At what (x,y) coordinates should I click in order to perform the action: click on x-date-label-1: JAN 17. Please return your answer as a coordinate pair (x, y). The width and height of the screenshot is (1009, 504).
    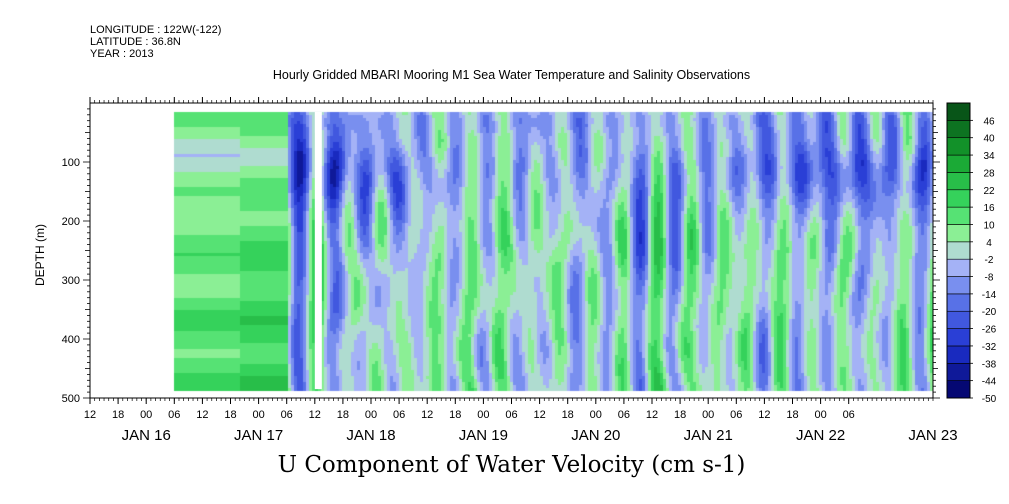
    Looking at the image, I should click on (258, 435).